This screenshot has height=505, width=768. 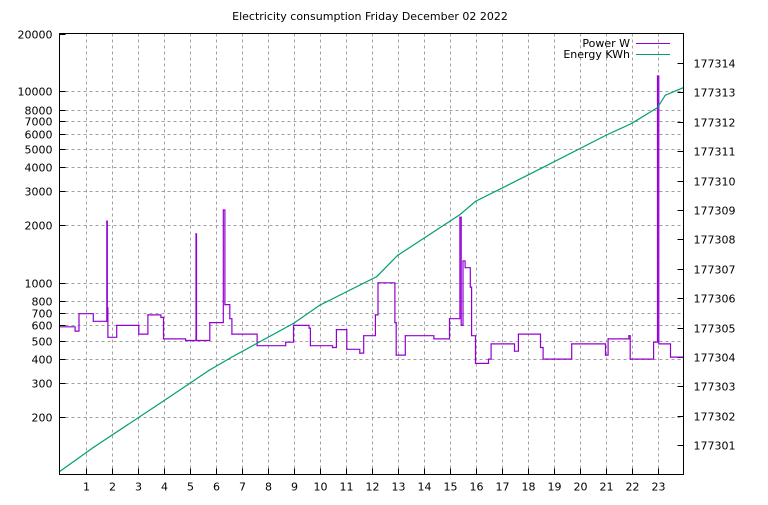 I want to click on y-tick-label: 200, so click(x=42, y=418).